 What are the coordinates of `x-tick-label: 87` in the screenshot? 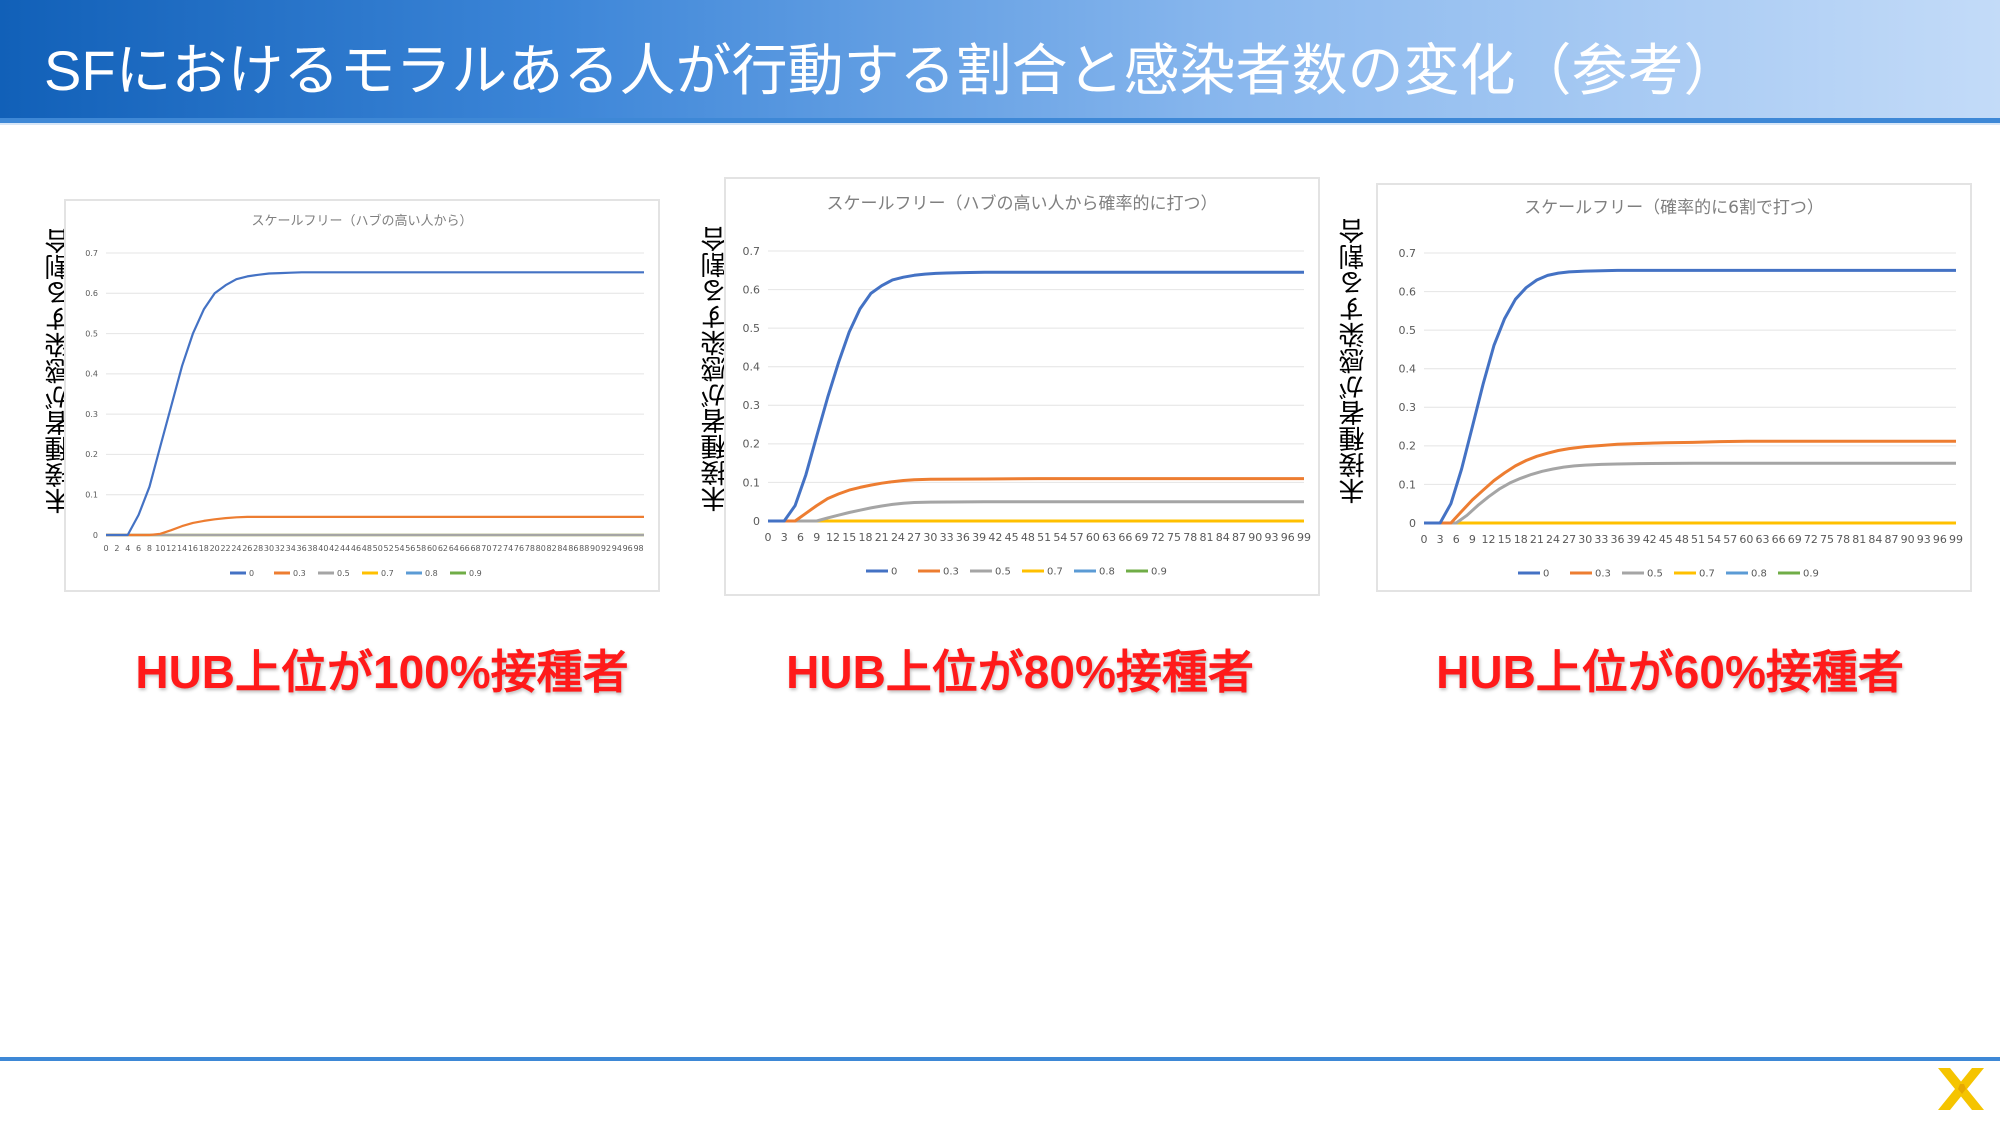 It's located at (1239, 537).